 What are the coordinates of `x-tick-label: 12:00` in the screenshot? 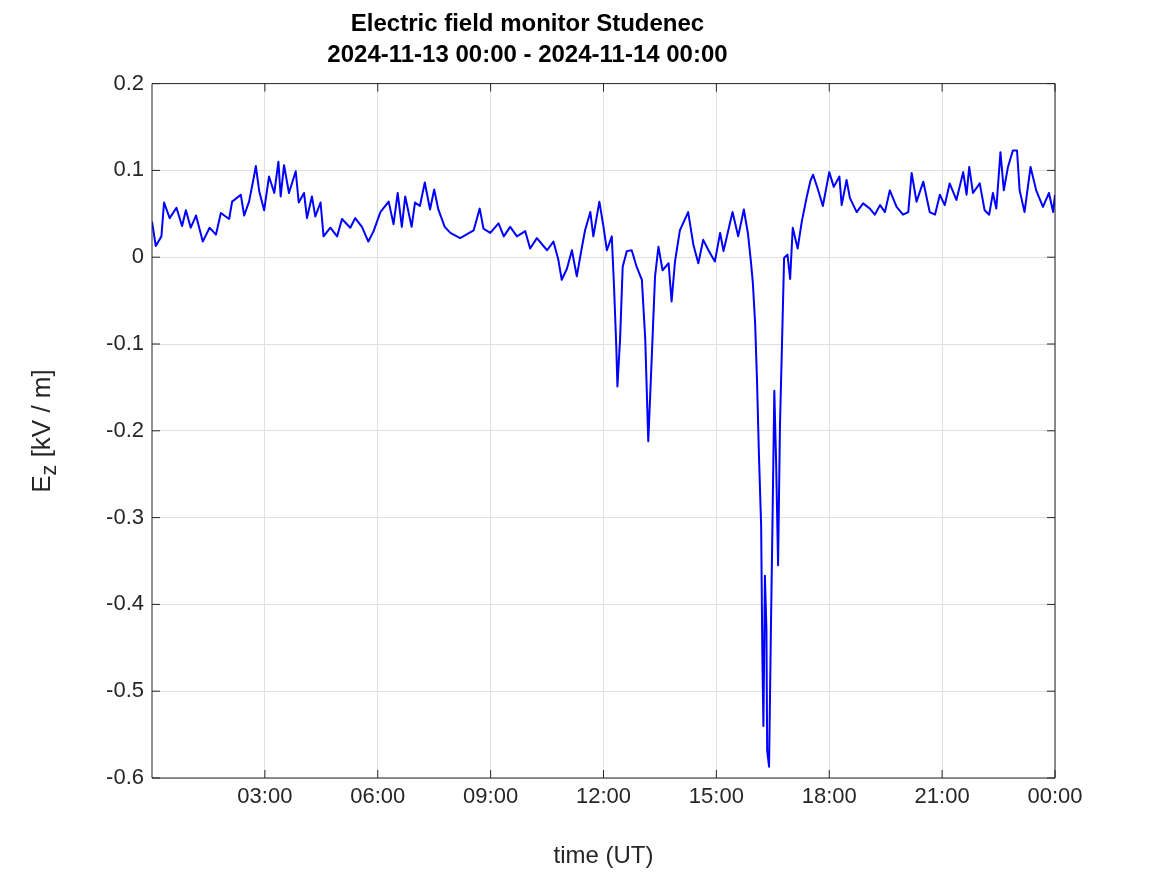 It's located at (603, 796).